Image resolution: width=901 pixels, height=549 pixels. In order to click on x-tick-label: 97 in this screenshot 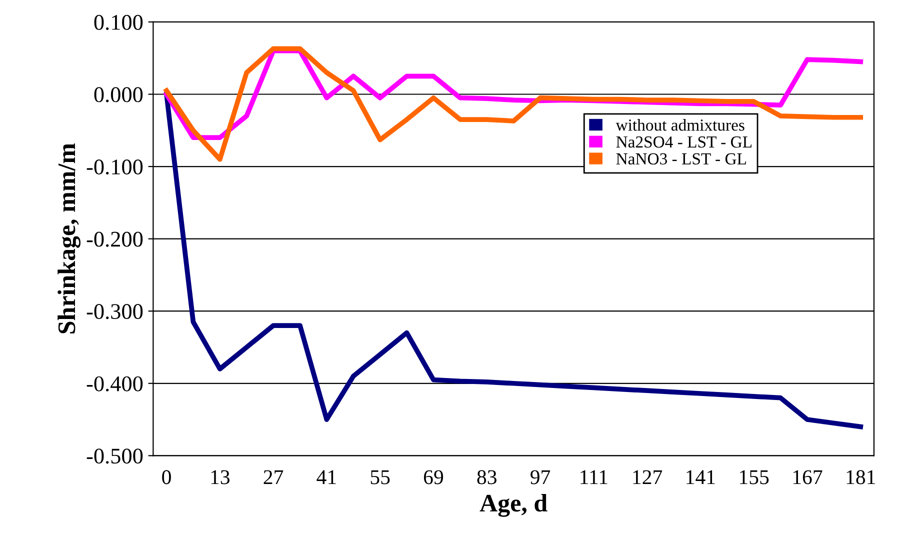, I will do `click(540, 477)`.